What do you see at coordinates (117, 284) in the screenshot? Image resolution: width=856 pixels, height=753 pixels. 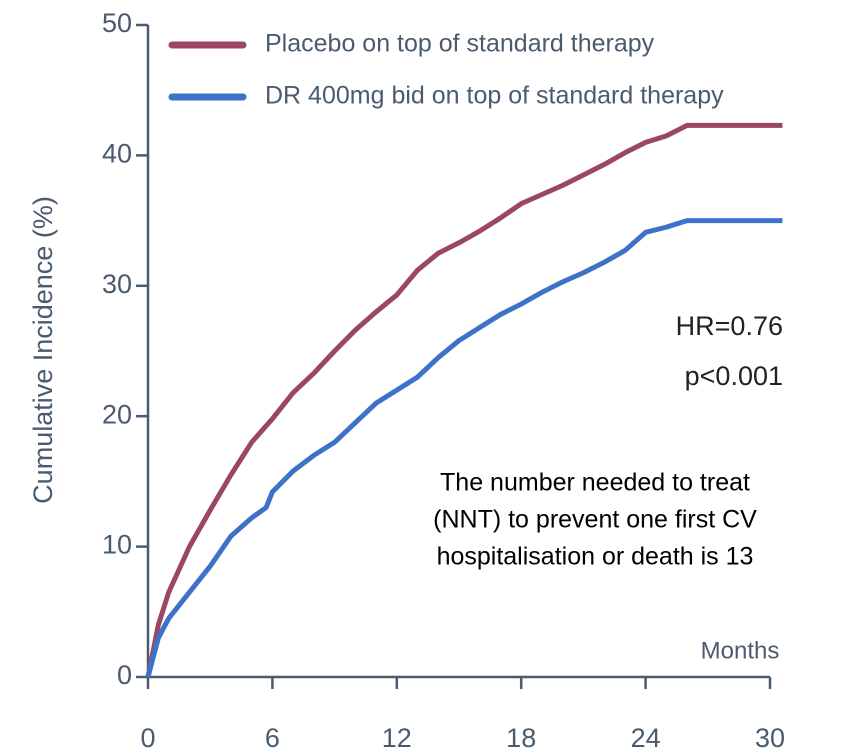 I see `y-tick-label: 30` at bounding box center [117, 284].